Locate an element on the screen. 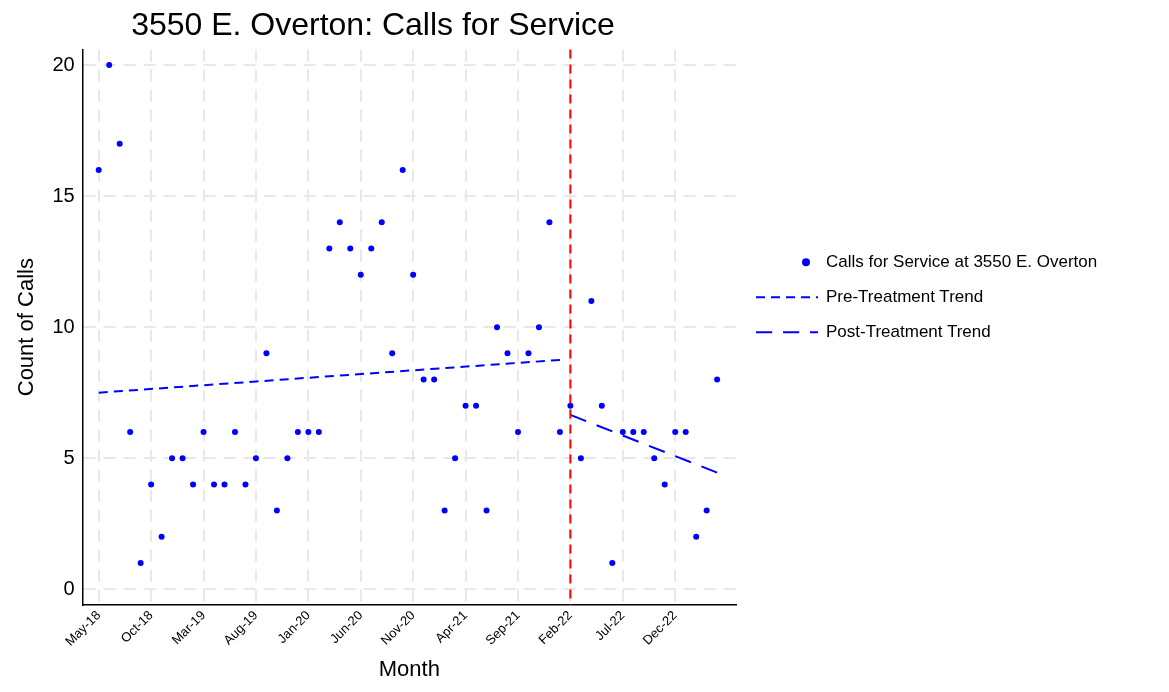 Image resolution: width=1169 pixels, height=692 pixels. legend-label: Post-Treatment Trend is located at coordinates (908, 331).